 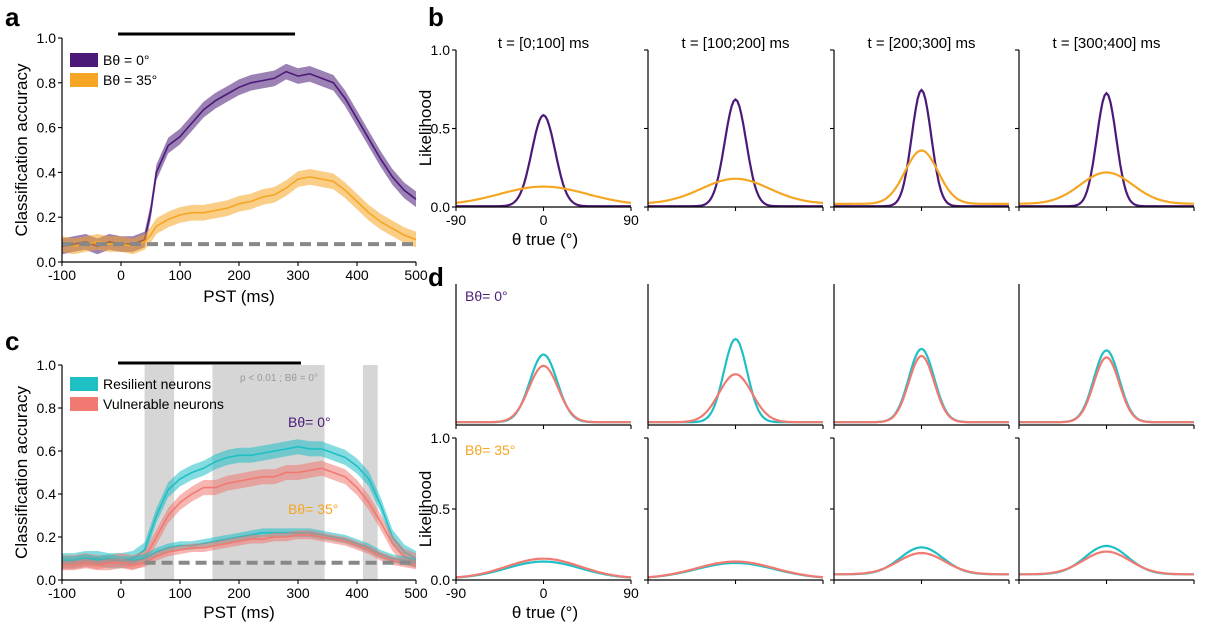 I want to click on legend-label-1: Vulnerable neurons, so click(x=163, y=404).